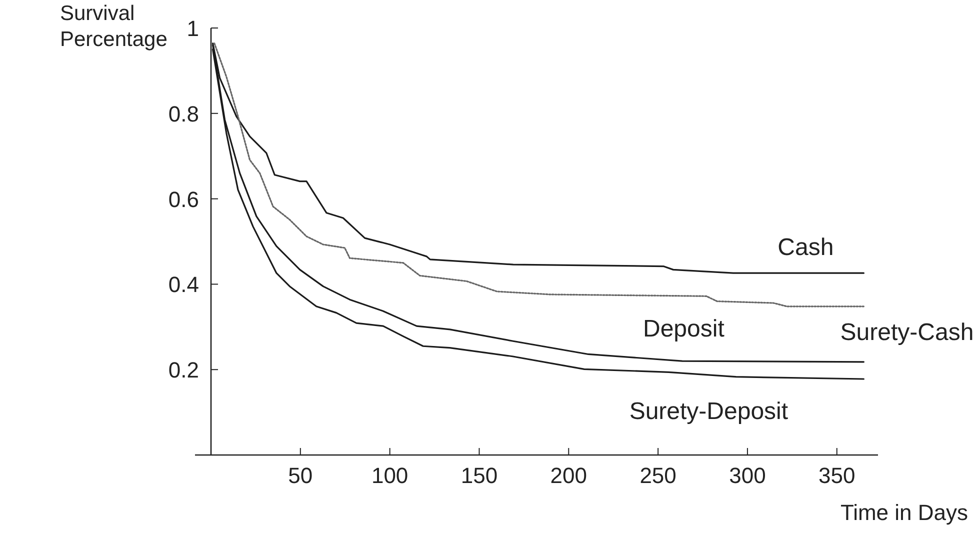  I want to click on x-axis-title: Time in Days, so click(904, 512).